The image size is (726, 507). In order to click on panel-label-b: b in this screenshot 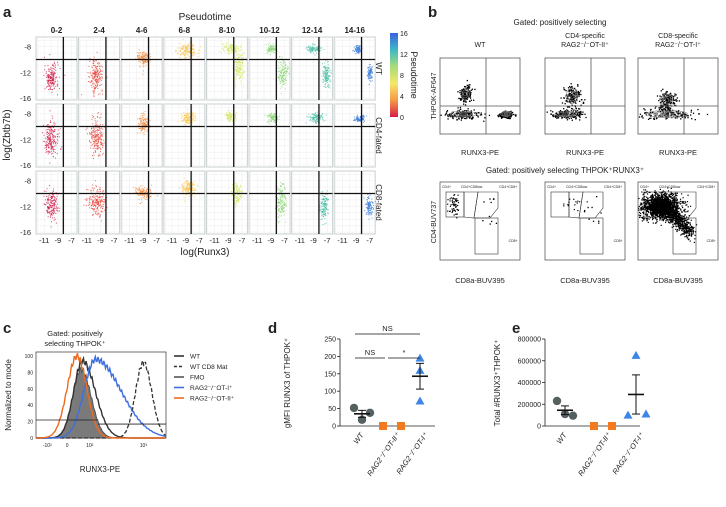, I will do `click(432, 12)`.